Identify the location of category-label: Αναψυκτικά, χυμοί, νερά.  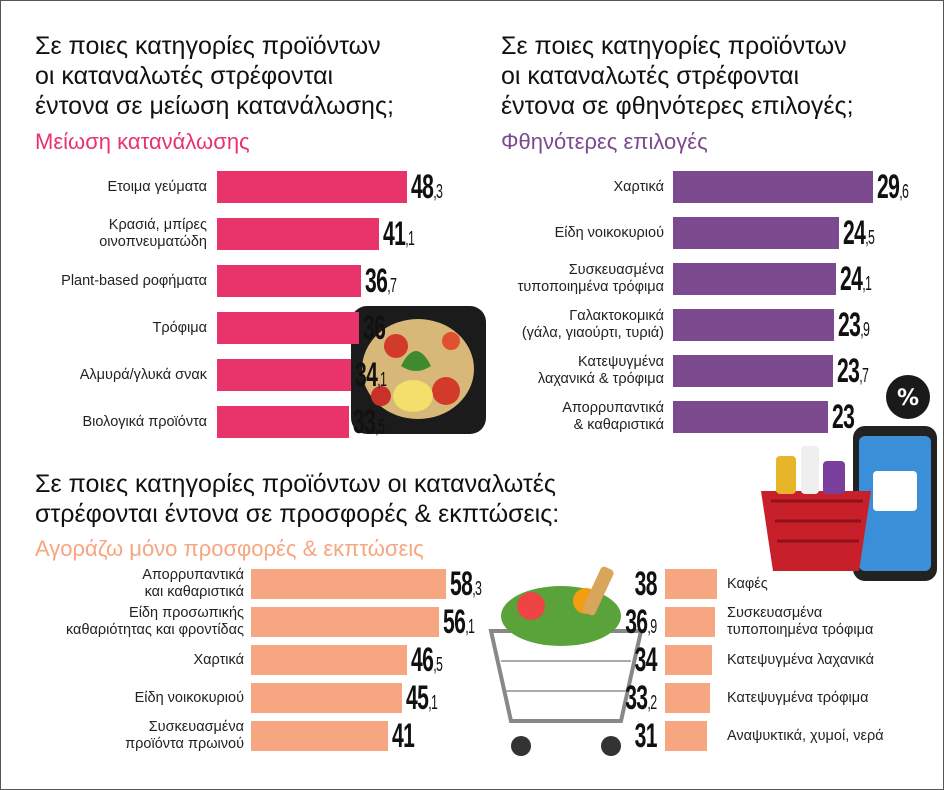
(805, 735).